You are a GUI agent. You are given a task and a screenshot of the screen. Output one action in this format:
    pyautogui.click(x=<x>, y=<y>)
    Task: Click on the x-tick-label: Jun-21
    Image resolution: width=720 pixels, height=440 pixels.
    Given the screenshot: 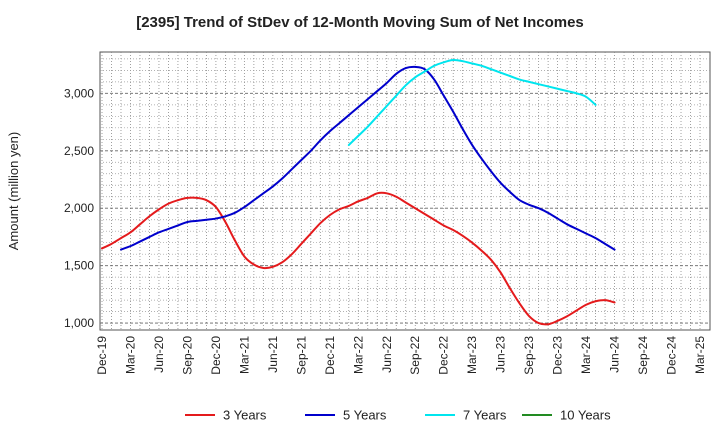 What is the action you would take?
    pyautogui.click(x=273, y=354)
    